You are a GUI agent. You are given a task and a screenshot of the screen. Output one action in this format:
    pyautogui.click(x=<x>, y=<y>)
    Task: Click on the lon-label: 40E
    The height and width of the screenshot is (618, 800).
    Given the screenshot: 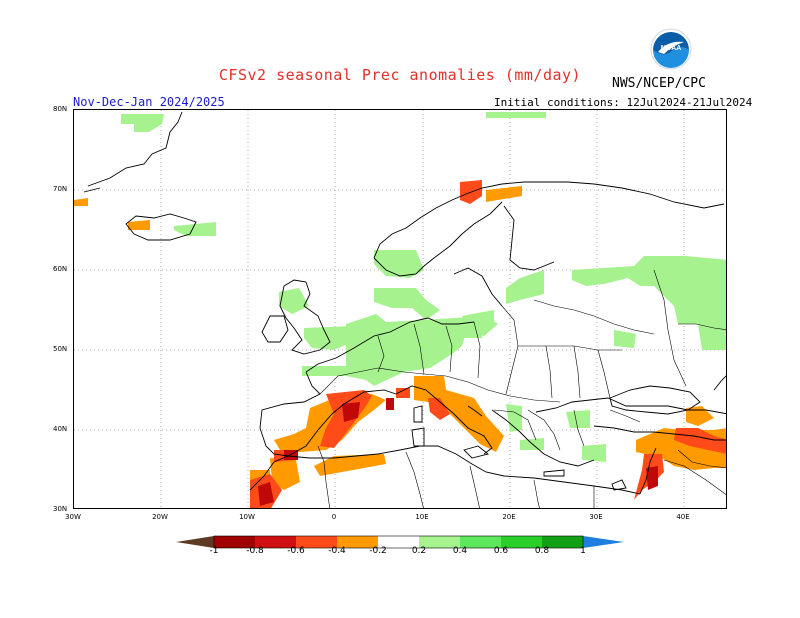 What is the action you would take?
    pyautogui.click(x=683, y=517)
    